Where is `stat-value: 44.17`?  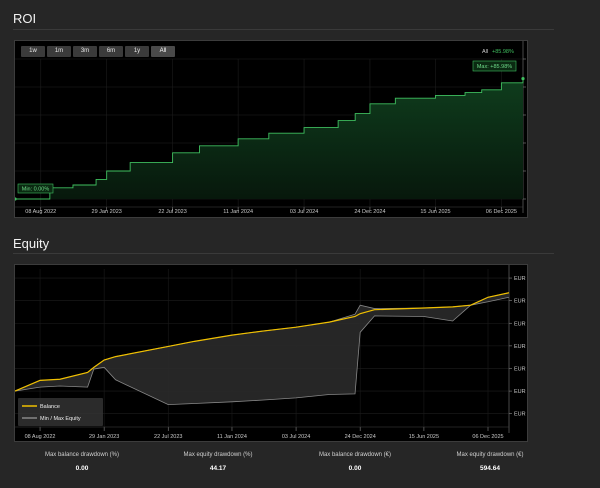 stat-value: 44.17 is located at coordinates (218, 468).